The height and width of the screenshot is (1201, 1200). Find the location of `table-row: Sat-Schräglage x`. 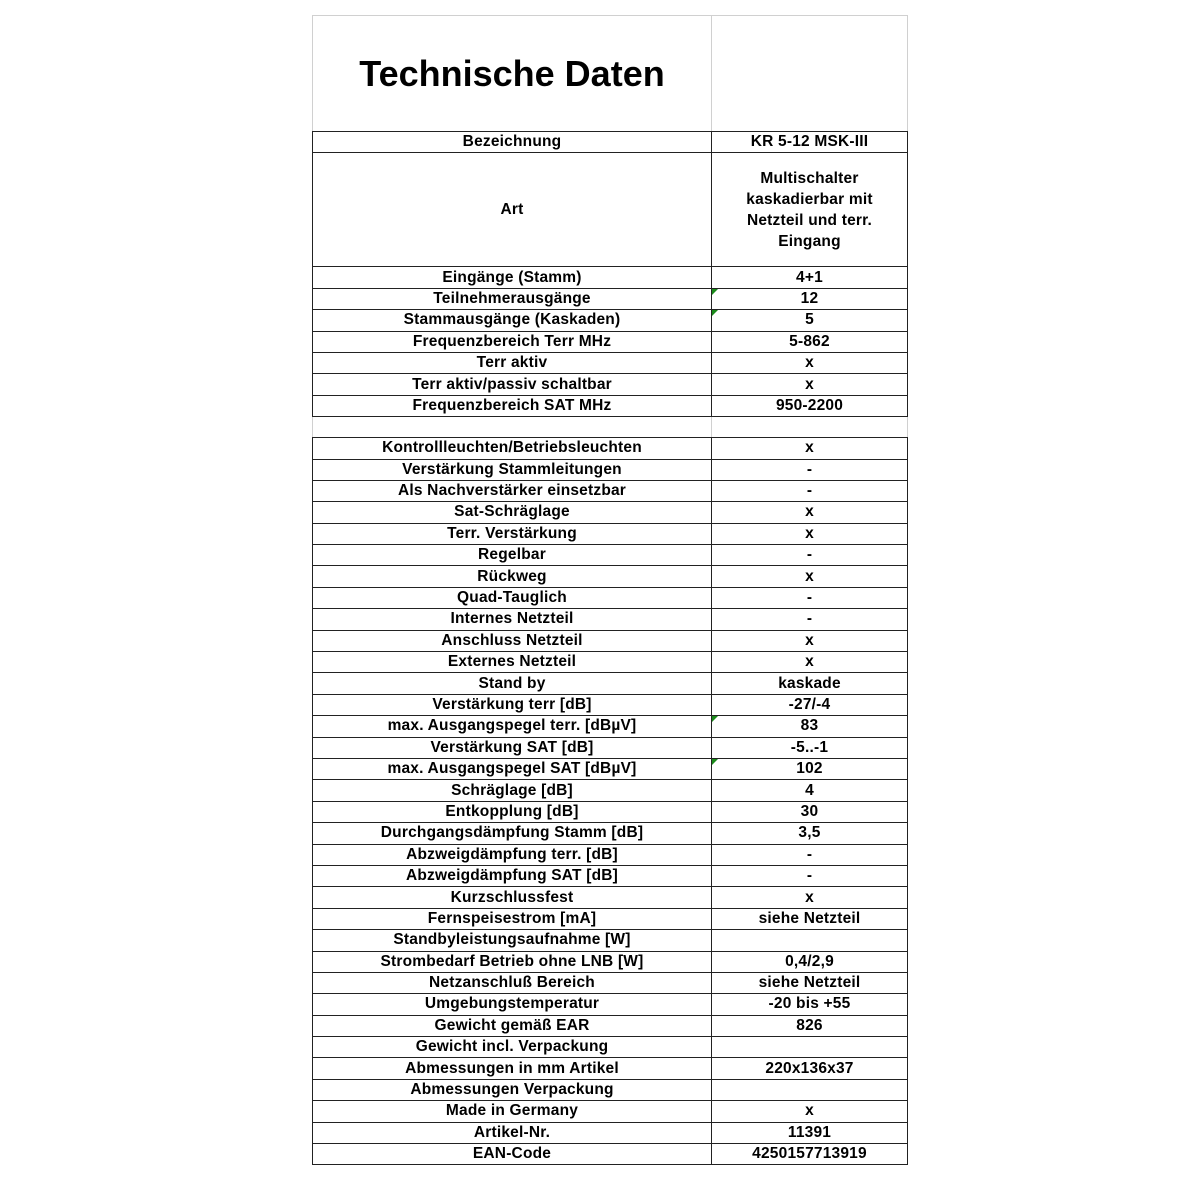

table-row: Sat-Schräglage x is located at coordinates (610, 513).